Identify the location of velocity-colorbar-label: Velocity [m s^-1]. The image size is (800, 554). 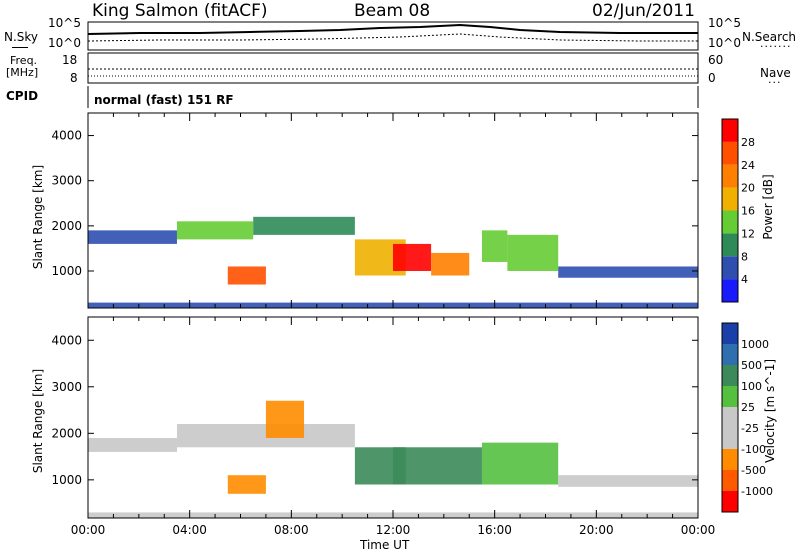
(770, 411).